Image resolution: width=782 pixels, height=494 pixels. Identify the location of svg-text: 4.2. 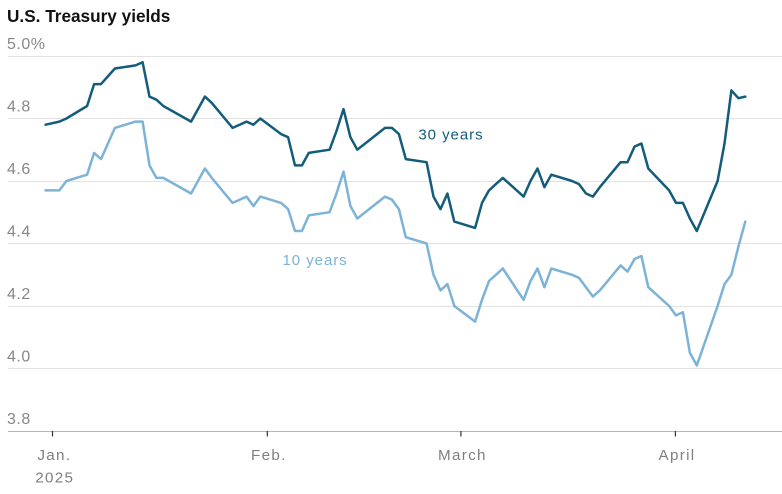
(19, 294).